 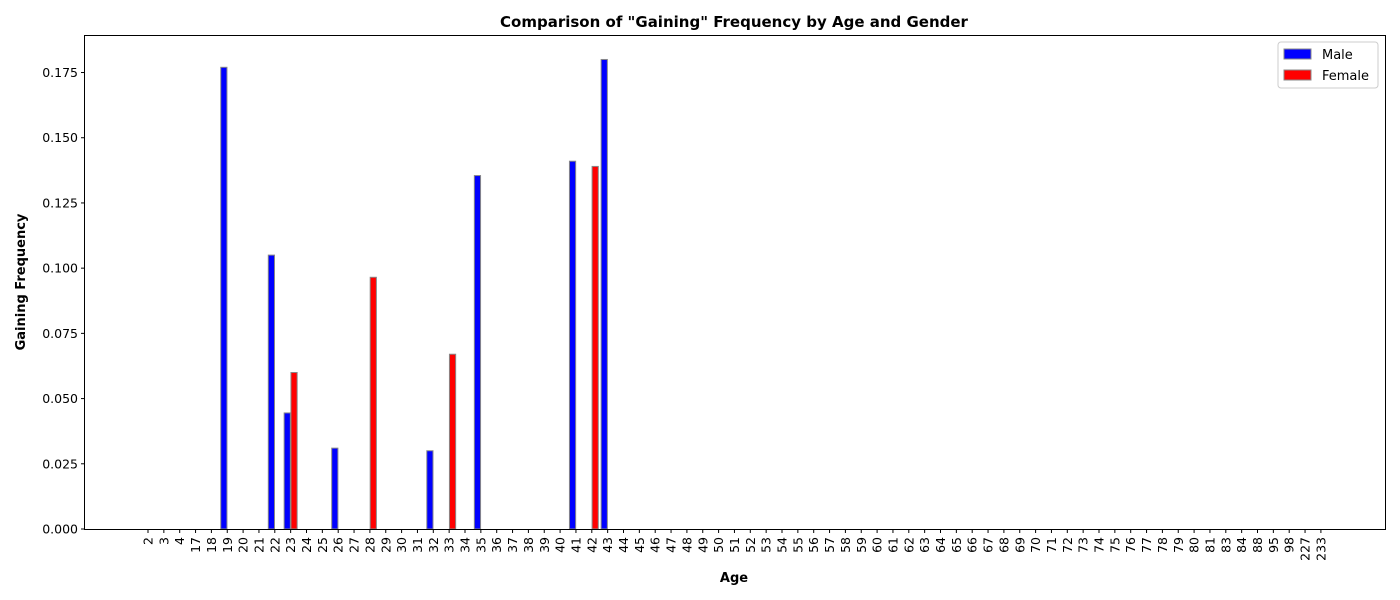 I want to click on x-tick-label: 45, so click(x=639, y=545).